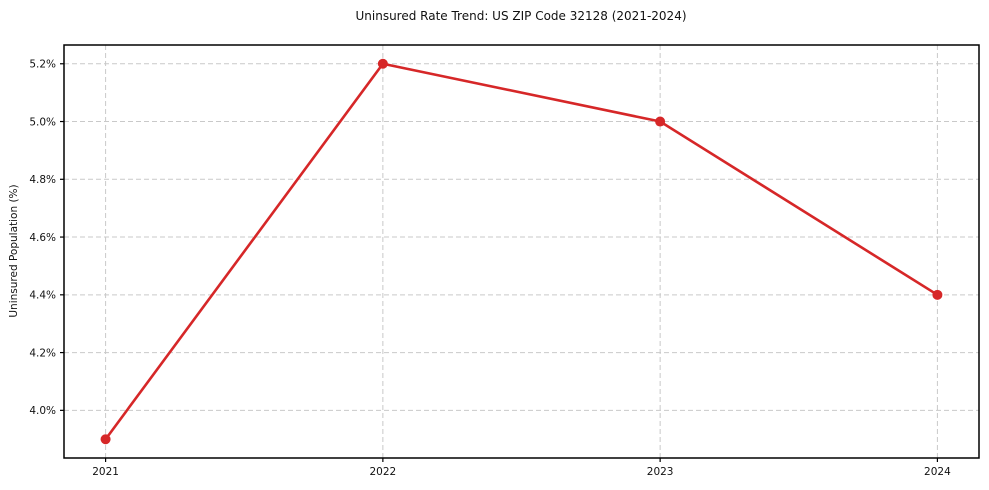 Image resolution: width=989 pixels, height=490 pixels. I want to click on data-point-2023, so click(660, 121).